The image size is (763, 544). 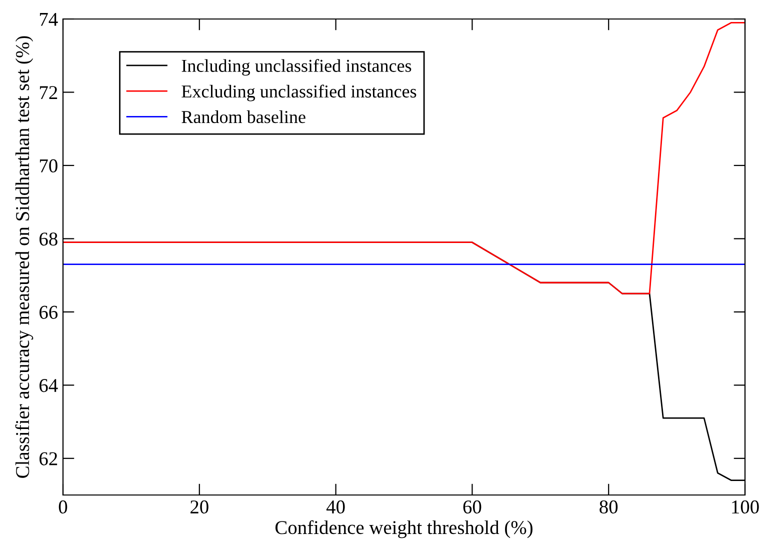 What do you see at coordinates (49, 459) in the screenshot?
I see `y-tick-label: 62` at bounding box center [49, 459].